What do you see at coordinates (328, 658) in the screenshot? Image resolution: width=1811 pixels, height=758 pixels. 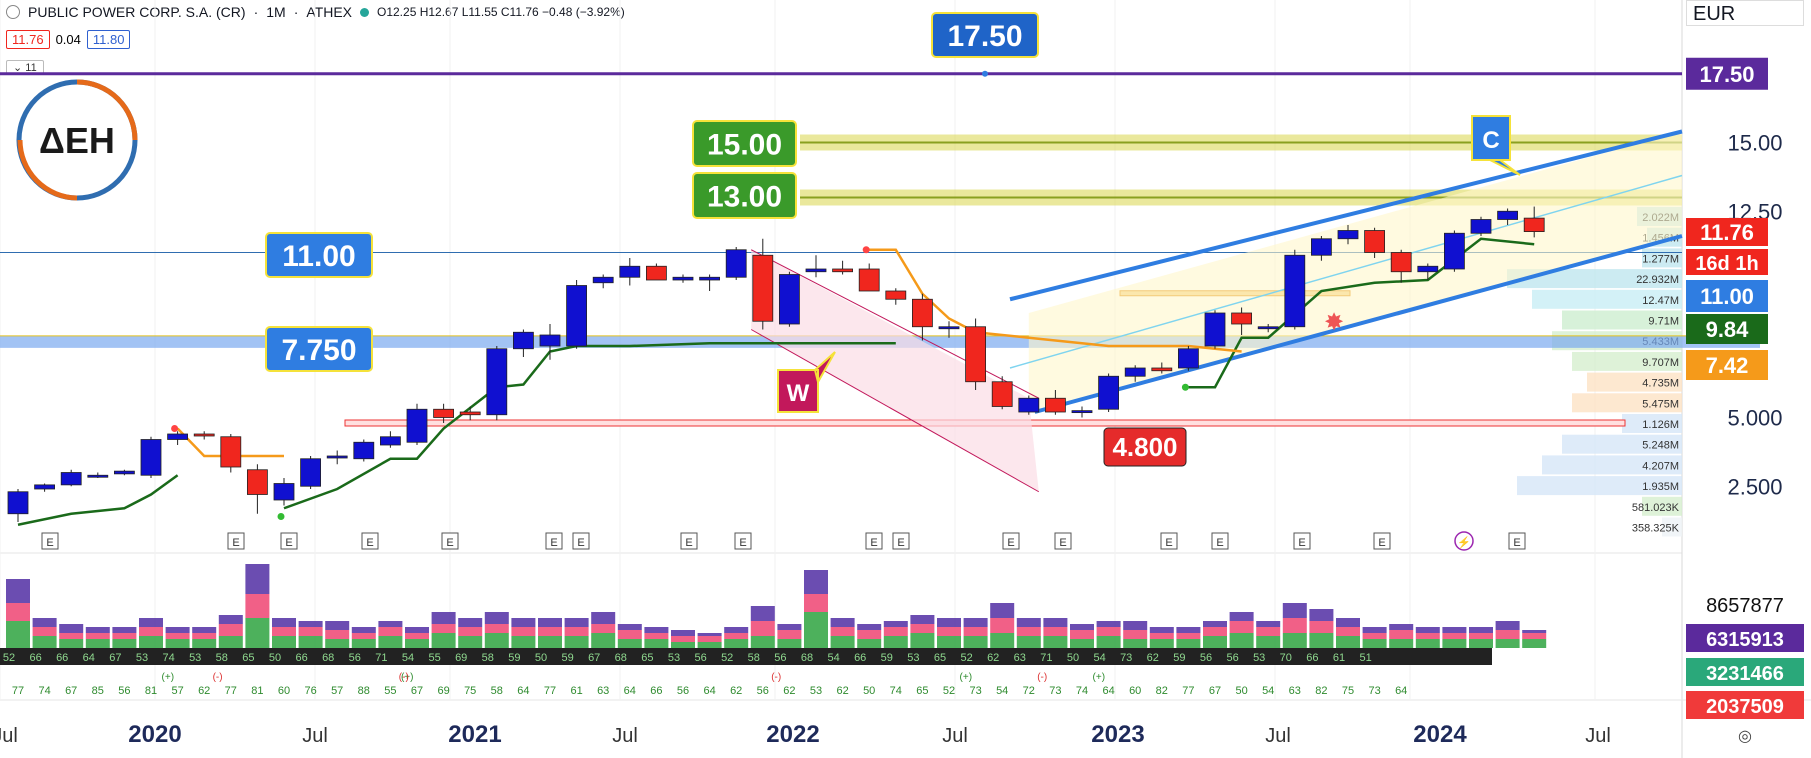 I see `indicator-upper-value: 68` at bounding box center [328, 658].